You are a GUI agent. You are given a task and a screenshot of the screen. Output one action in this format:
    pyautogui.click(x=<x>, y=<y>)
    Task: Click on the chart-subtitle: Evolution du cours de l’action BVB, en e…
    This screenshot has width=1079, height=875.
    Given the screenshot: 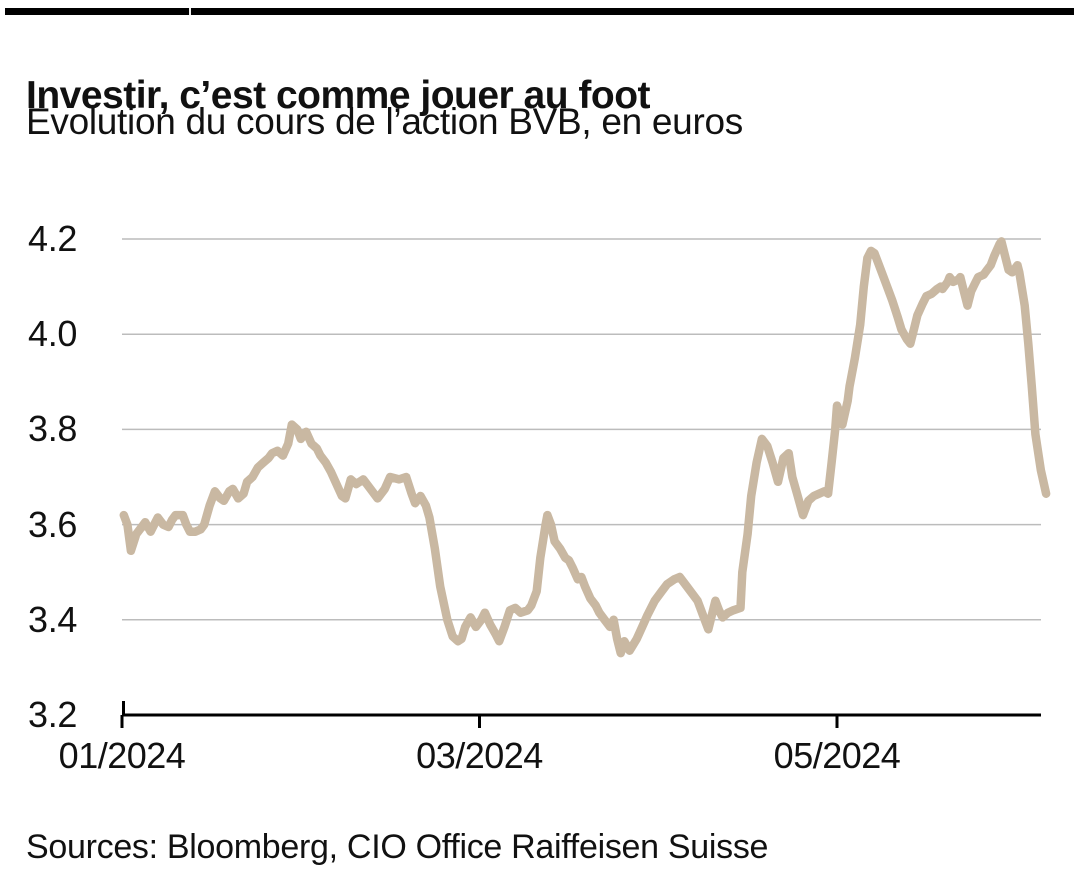 What is the action you would take?
    pyautogui.click(x=384, y=121)
    